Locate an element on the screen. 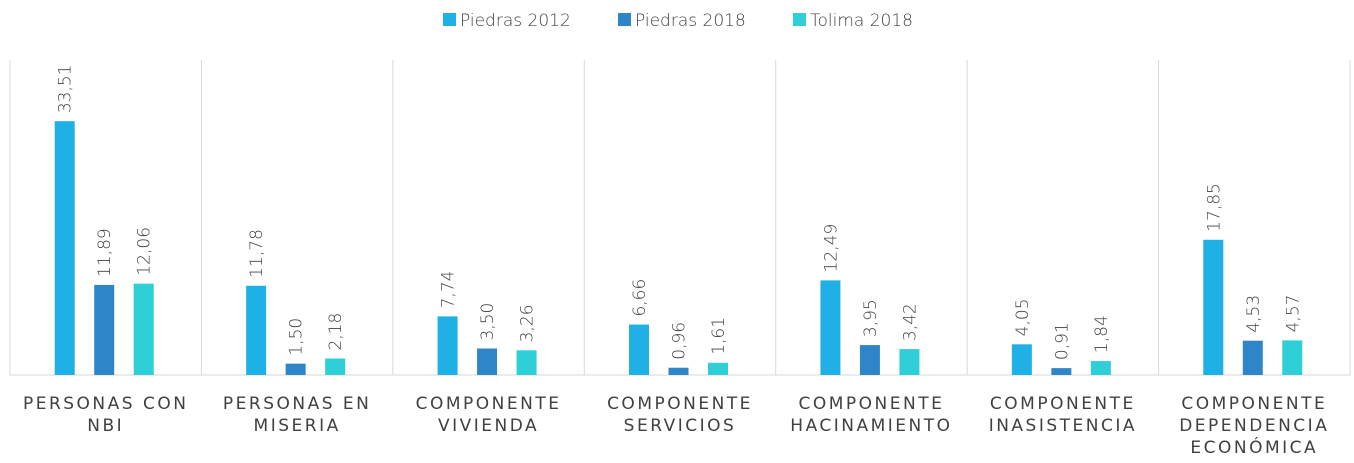  data-label: 4,05 is located at coordinates (1023, 317).